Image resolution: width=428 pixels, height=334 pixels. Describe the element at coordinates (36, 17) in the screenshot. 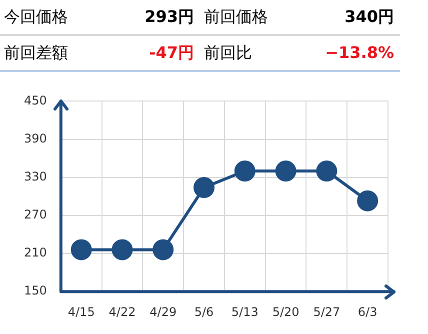

I see `text: 今回価格` at that location.